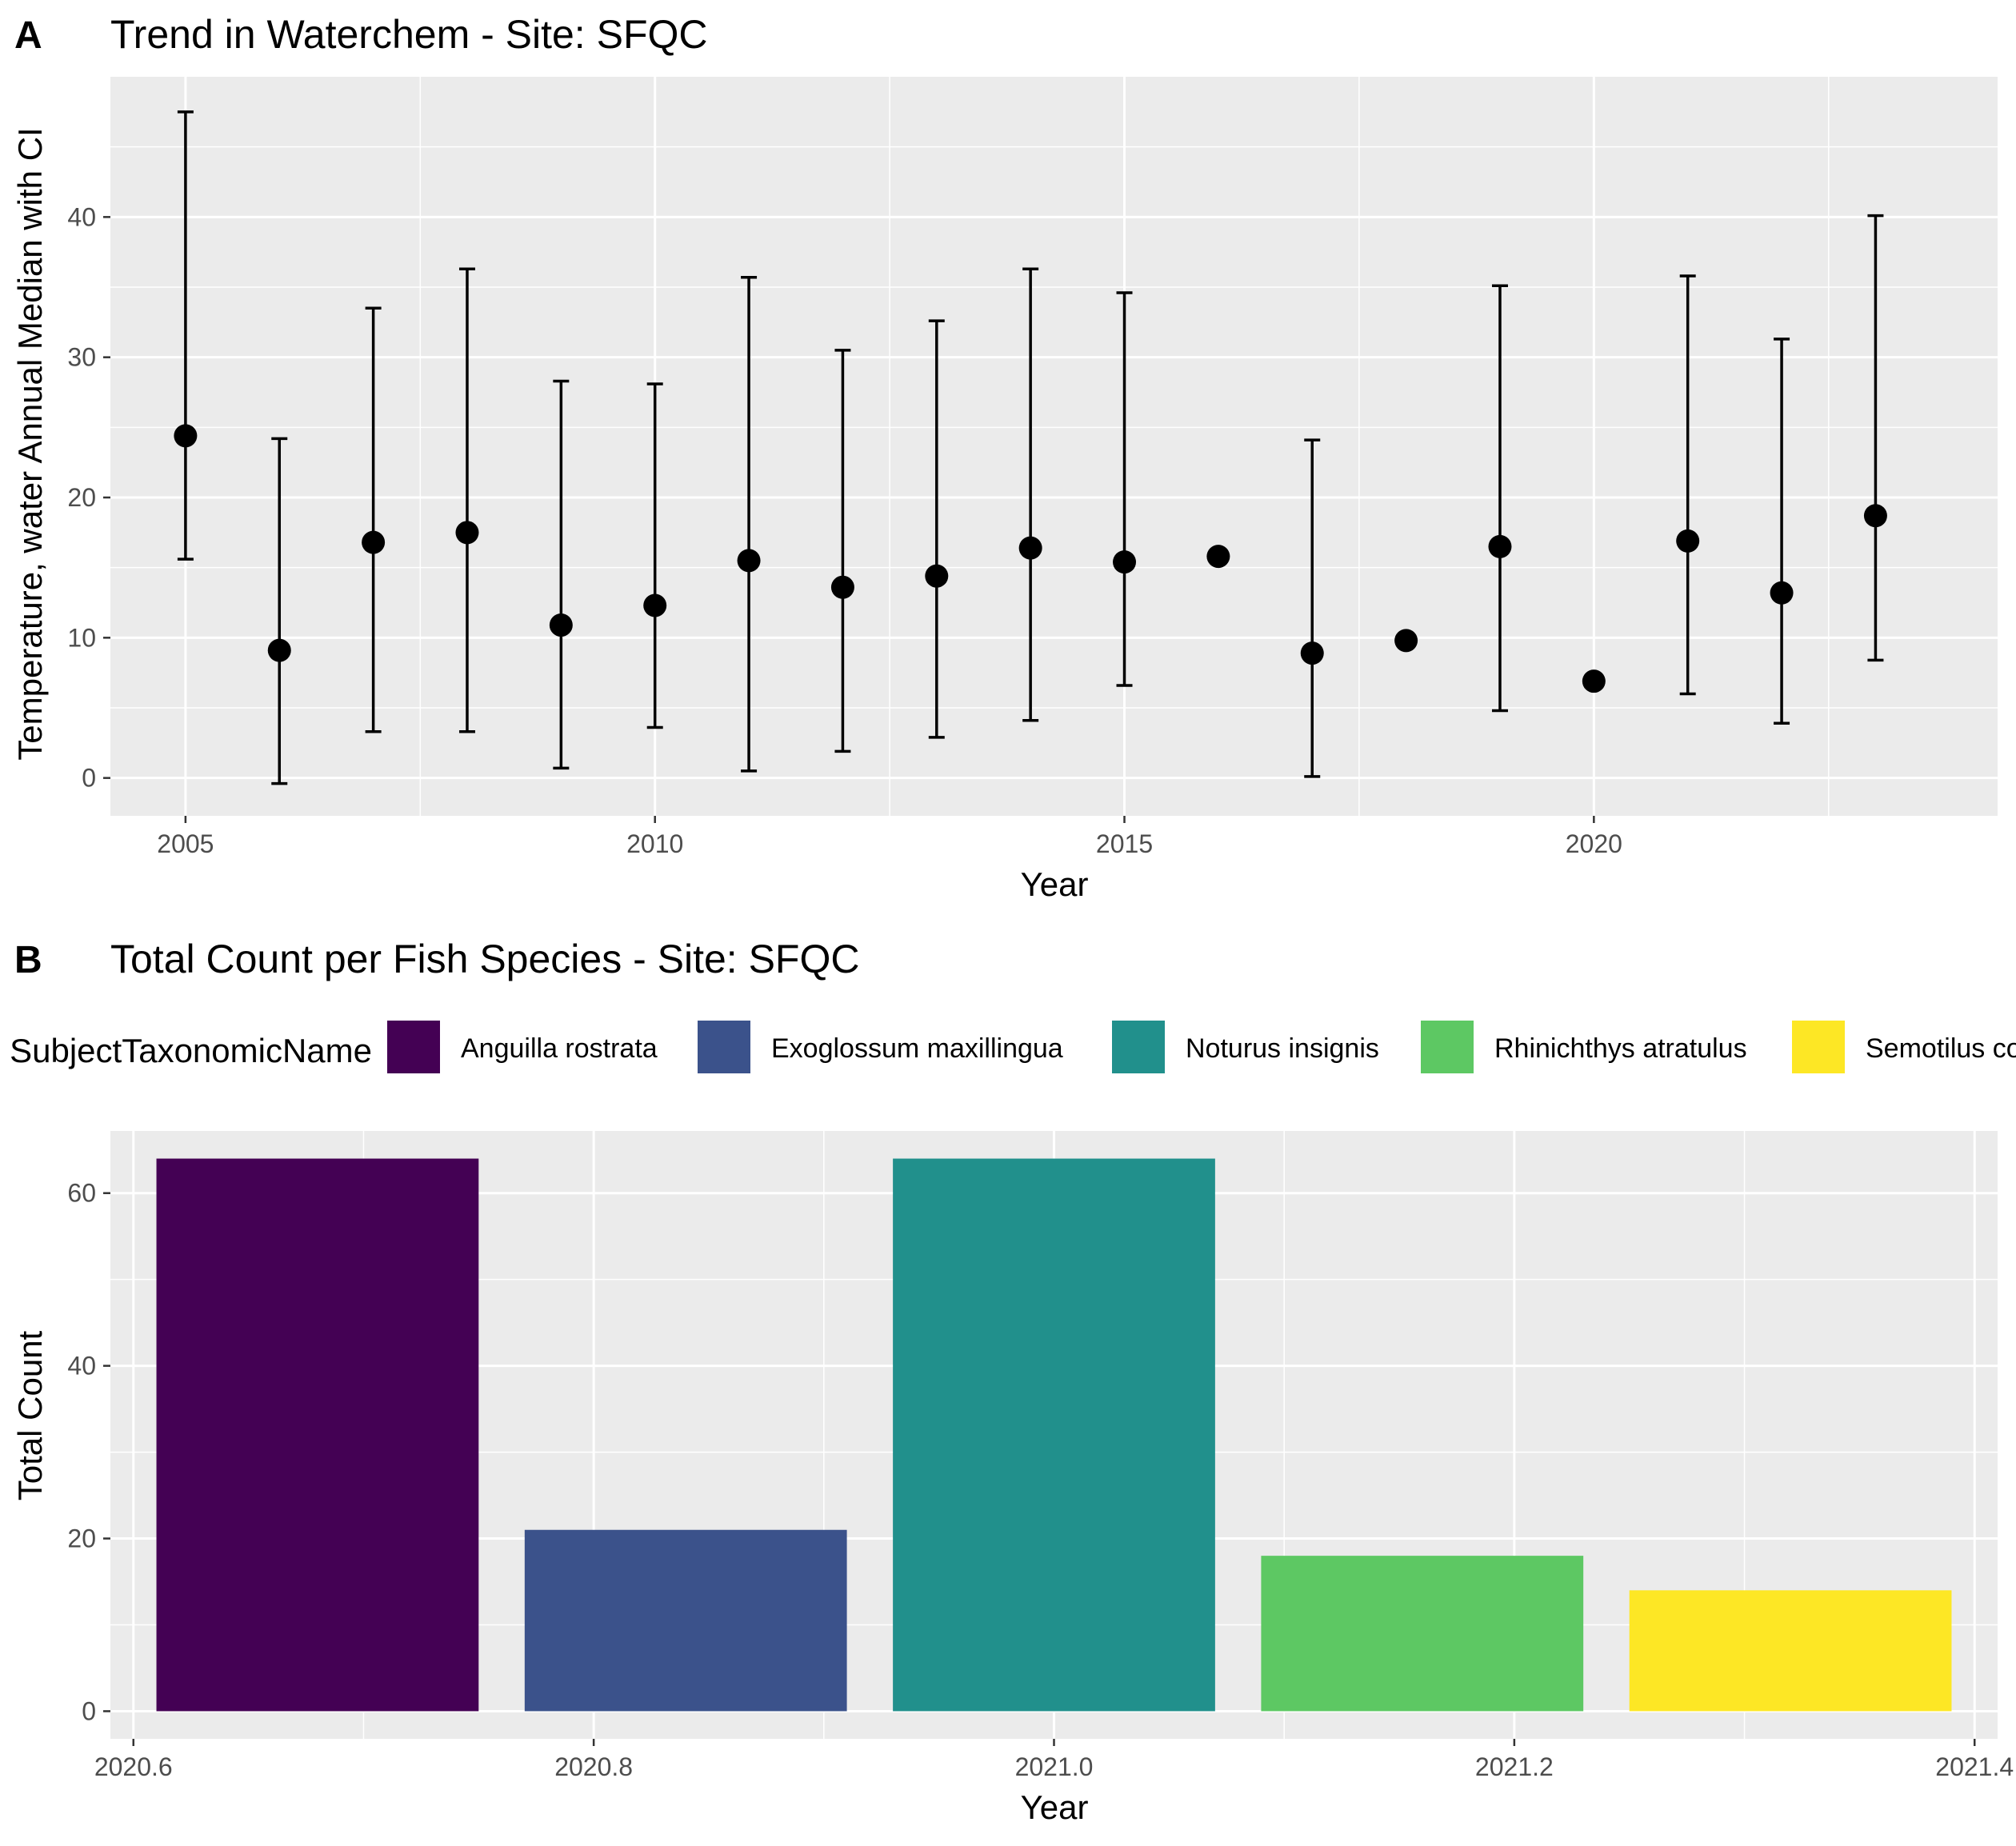 The image size is (2016, 1846). Describe the element at coordinates (1054, 1767) in the screenshot. I see `b-x-tick-label: 2021.0` at that location.